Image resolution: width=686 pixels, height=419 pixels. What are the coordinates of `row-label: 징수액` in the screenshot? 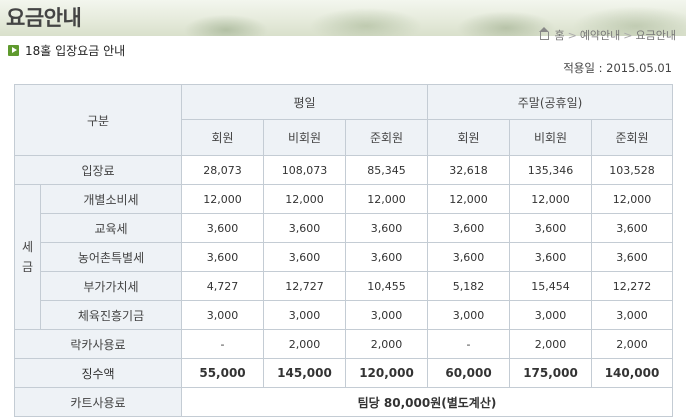 It's located at (98, 373).